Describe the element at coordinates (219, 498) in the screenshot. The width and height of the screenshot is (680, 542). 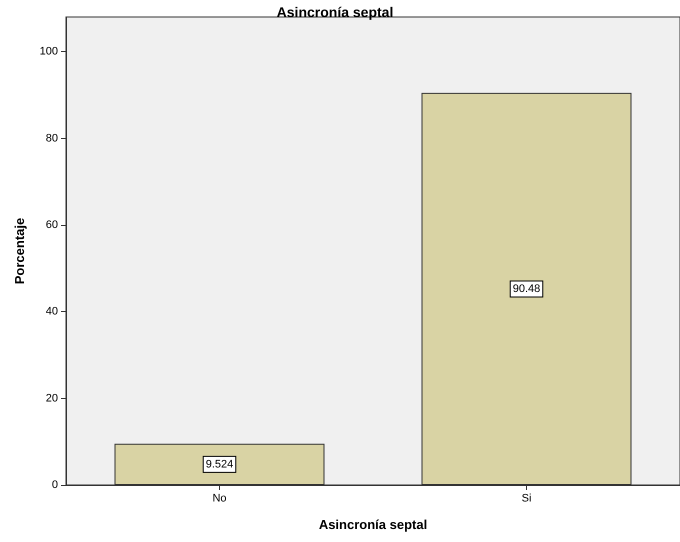
I see `x-tick-label: No` at that location.